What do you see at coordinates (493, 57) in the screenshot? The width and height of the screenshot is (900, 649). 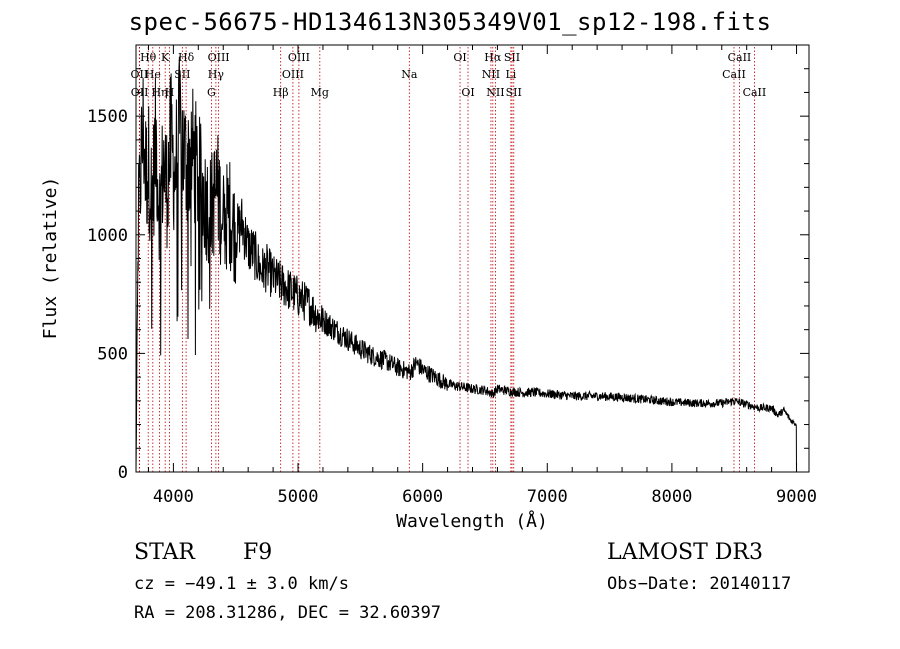 I see `spectral-line-label: Hα` at bounding box center [493, 57].